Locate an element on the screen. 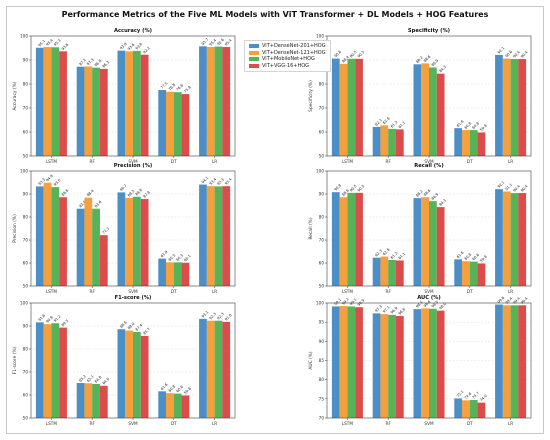 The width and height of the screenshot is (550, 440). data-label: 90.8 is located at coordinates (338, 187).